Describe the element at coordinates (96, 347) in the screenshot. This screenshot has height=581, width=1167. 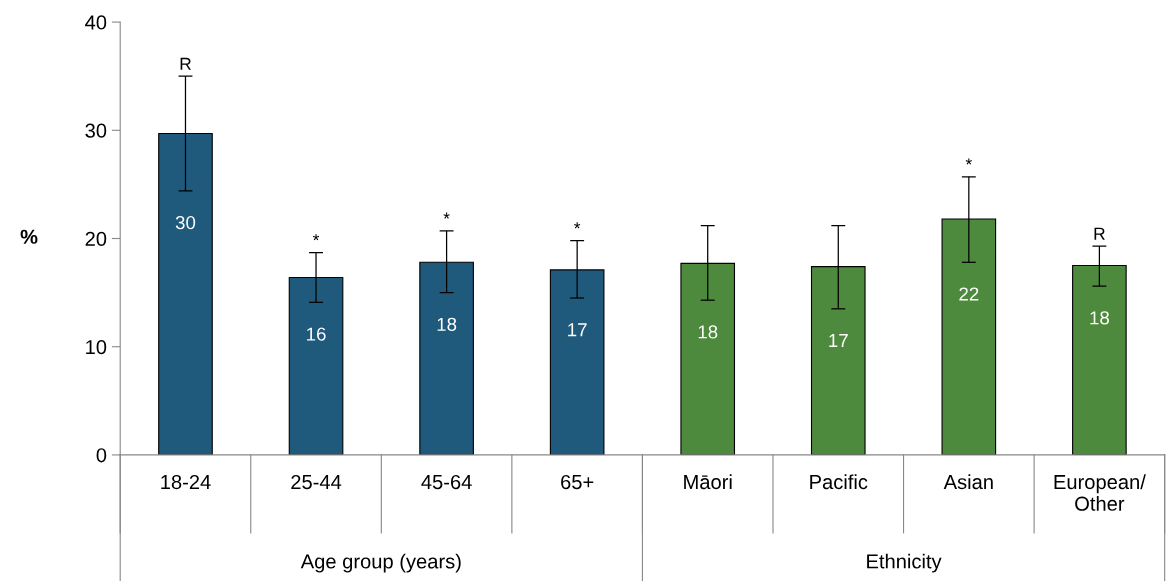
I see `y-tick-label: 10` at that location.